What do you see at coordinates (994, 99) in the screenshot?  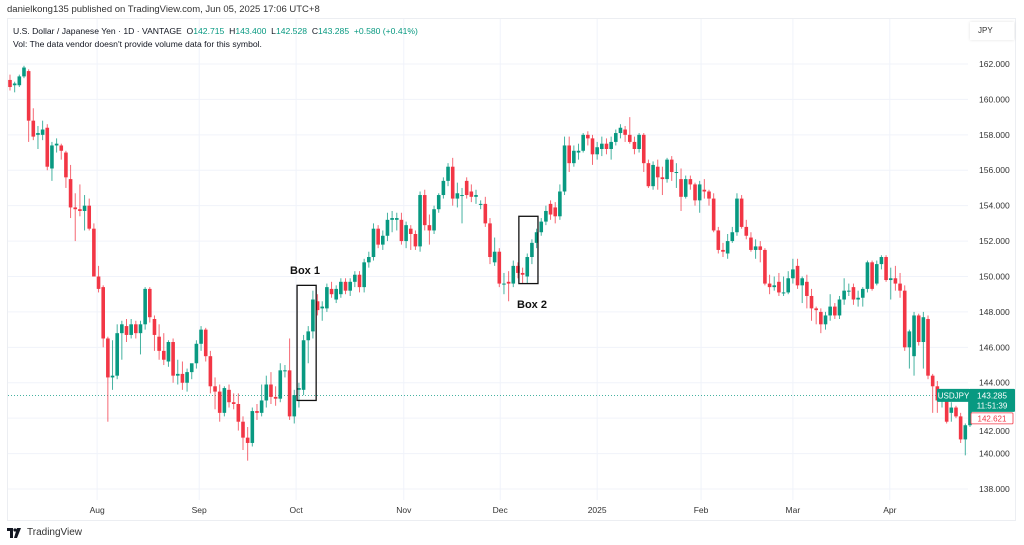 I see `y-tick-label: 160.000` at bounding box center [994, 99].